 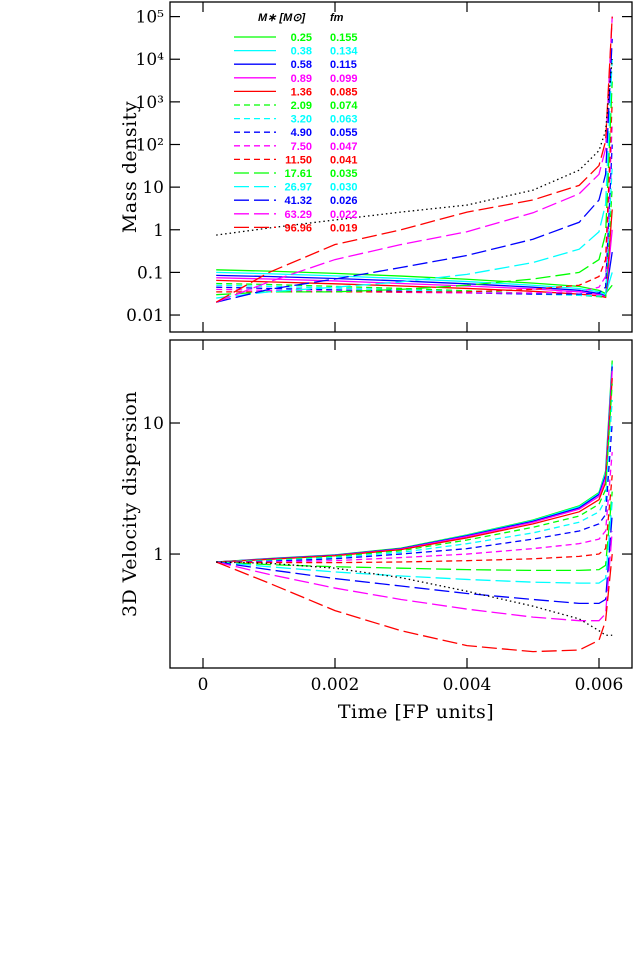 I want to click on legend-title: M∗ [M⊙], so click(x=281, y=18).